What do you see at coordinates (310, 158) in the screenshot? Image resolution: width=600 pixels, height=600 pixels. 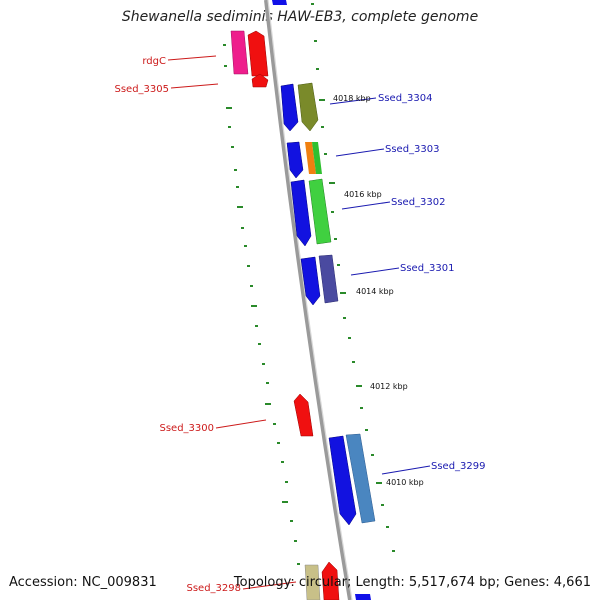 I see `gene-ssed-3303-orange` at bounding box center [310, 158].